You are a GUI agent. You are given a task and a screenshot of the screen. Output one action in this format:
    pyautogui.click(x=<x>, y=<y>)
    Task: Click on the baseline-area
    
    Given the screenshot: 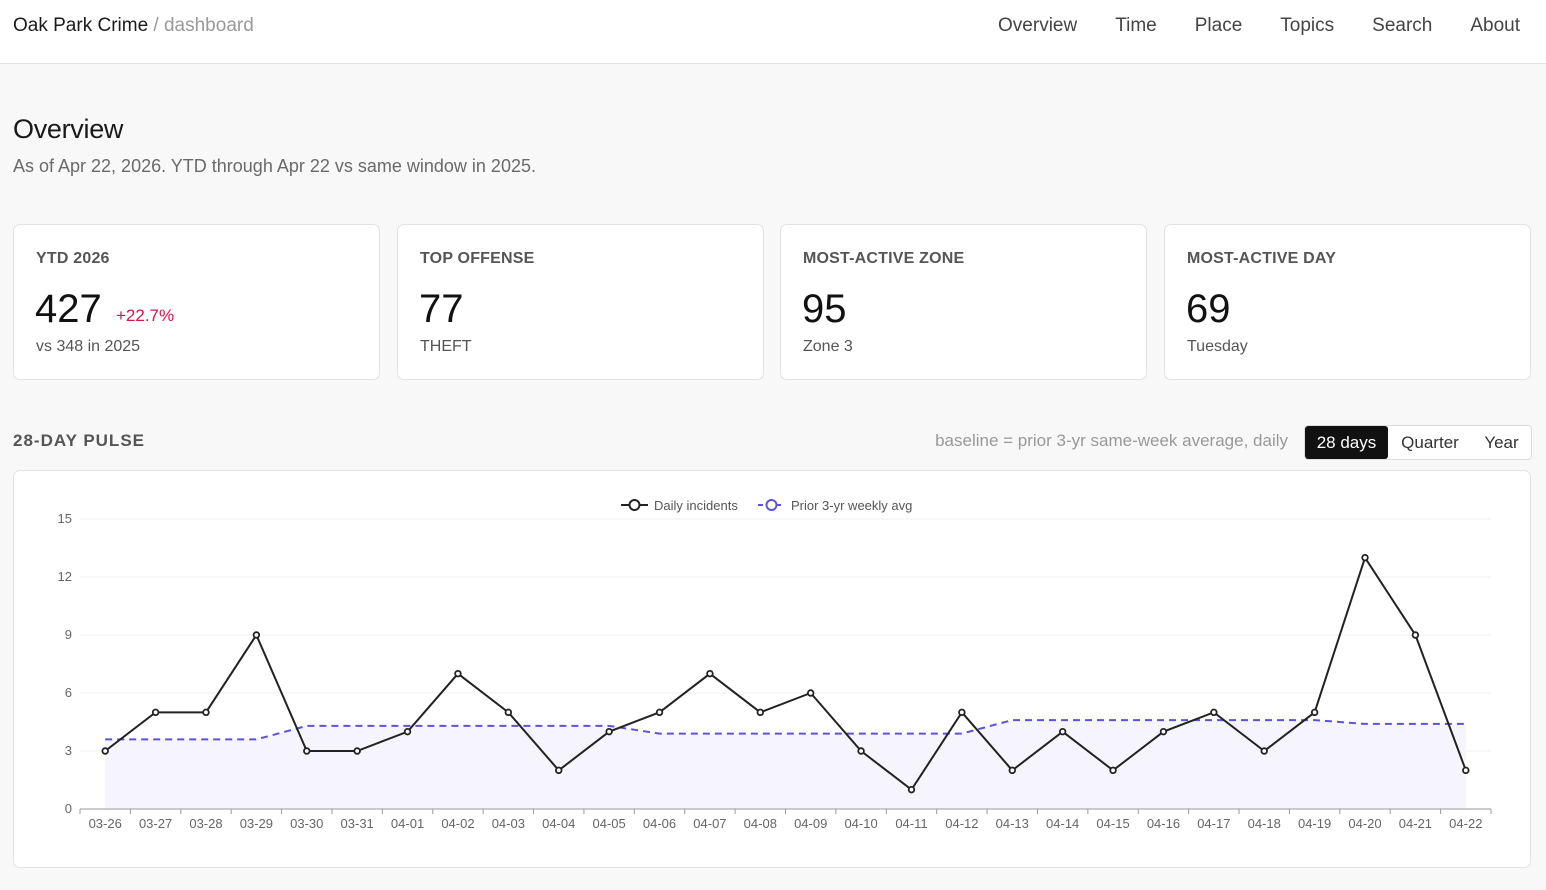 What is the action you would take?
    pyautogui.click(x=785, y=764)
    